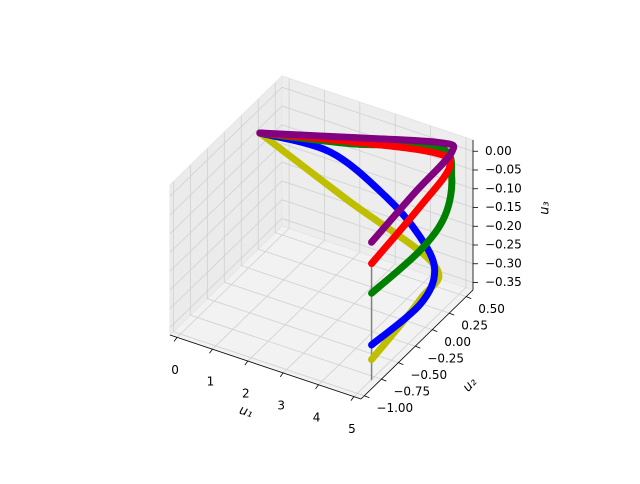 The image size is (640, 484). What do you see at coordinates (503, 207) in the screenshot?
I see `z-tick-label: −0.15` at bounding box center [503, 207].